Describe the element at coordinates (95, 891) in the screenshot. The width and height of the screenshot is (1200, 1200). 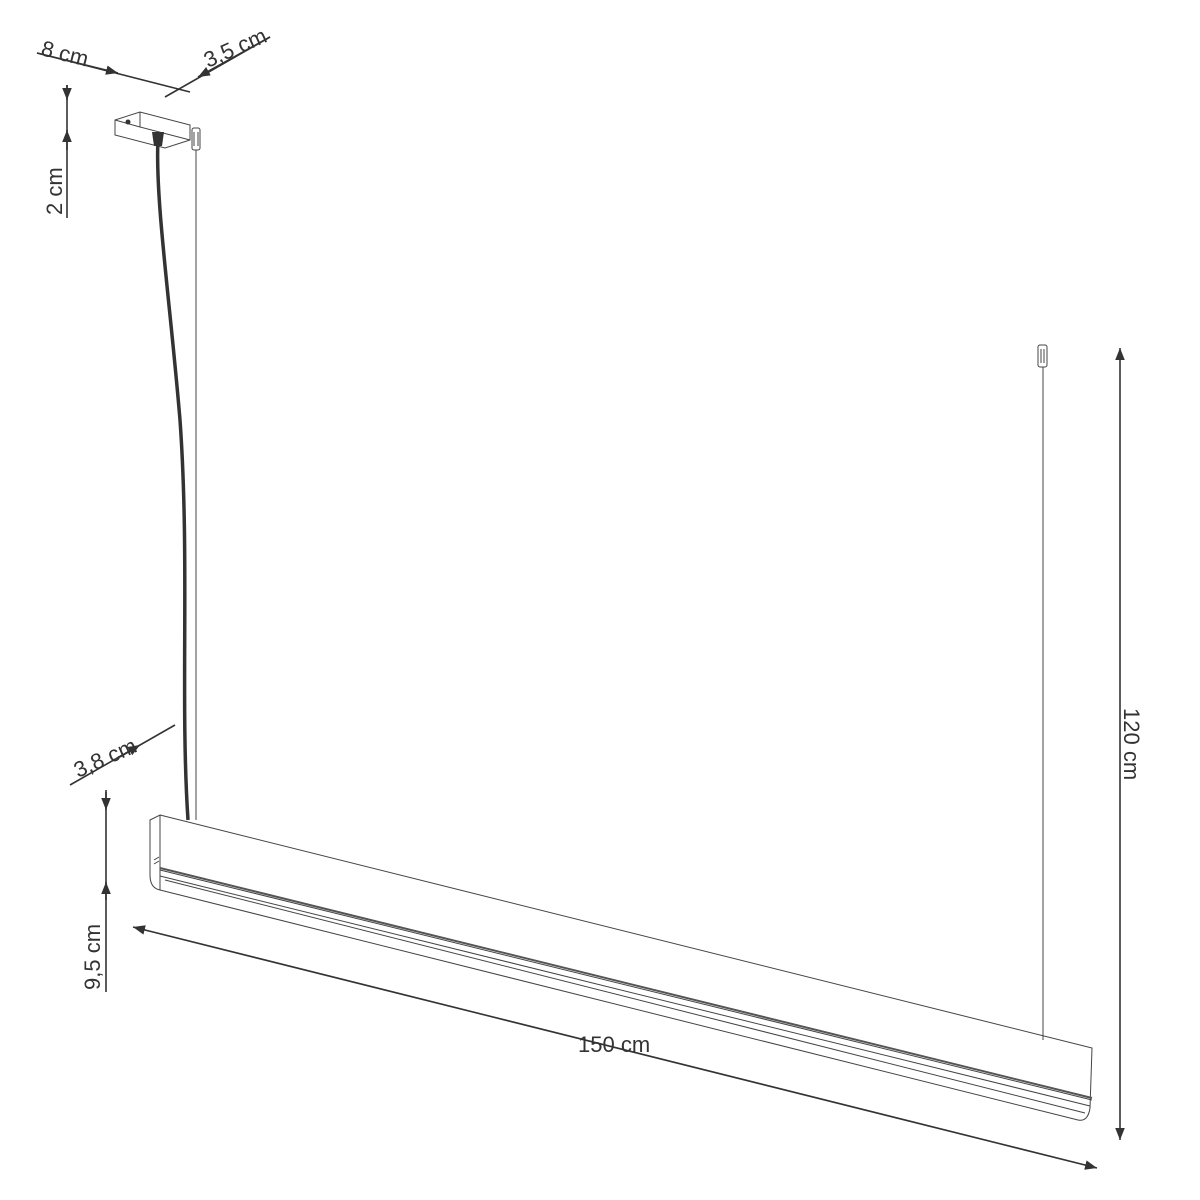
I see `dim-lamp-height: 9,5 cm` at that location.